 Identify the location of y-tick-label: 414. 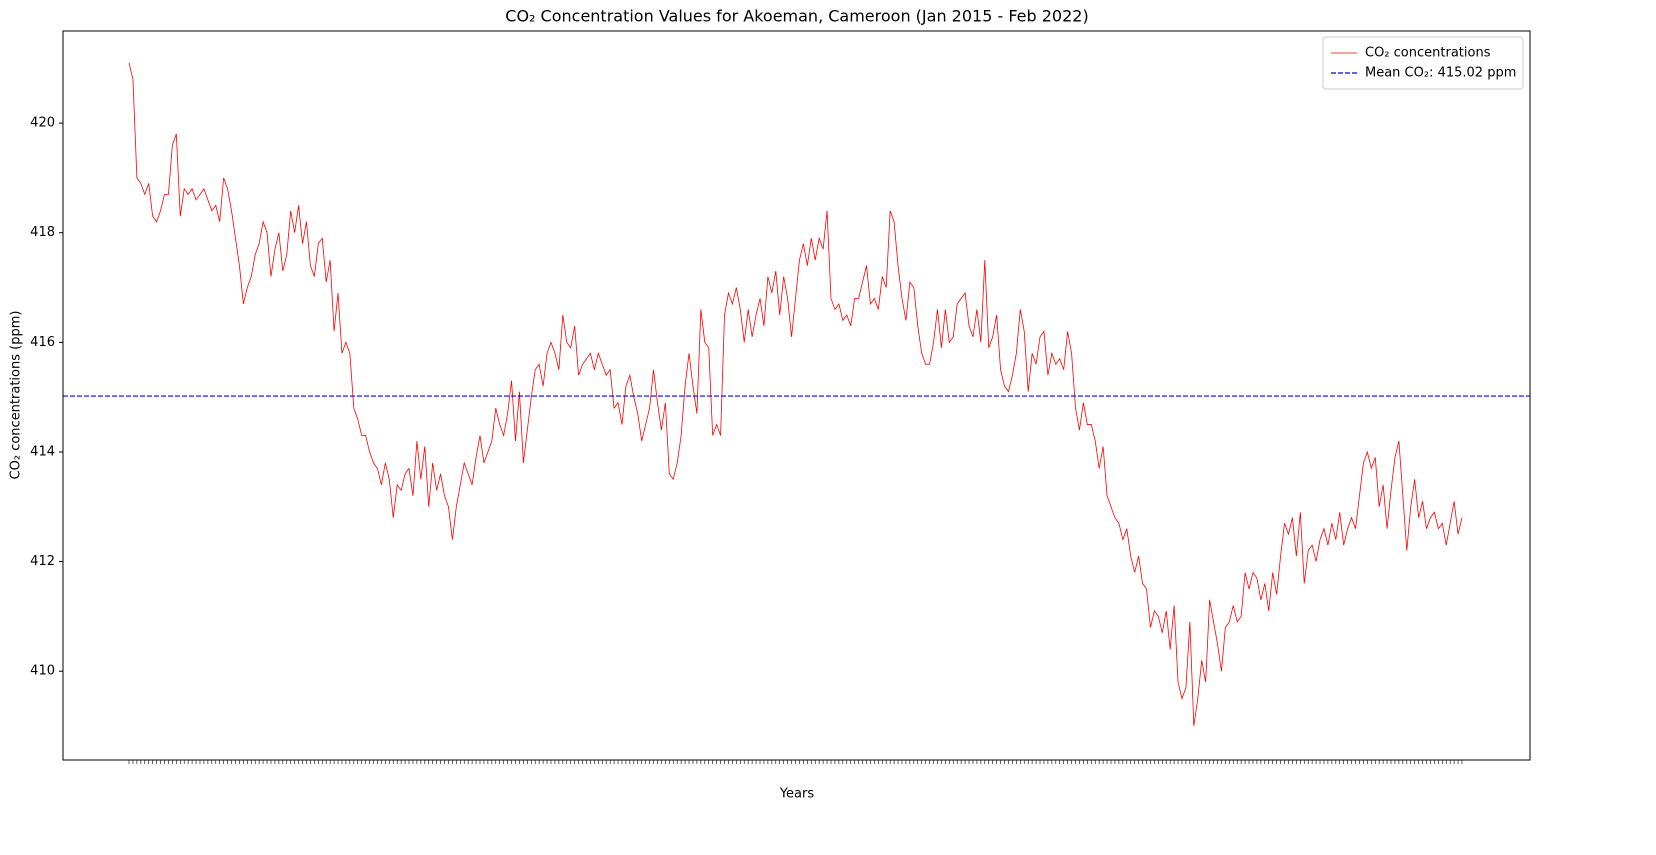
(42, 451).